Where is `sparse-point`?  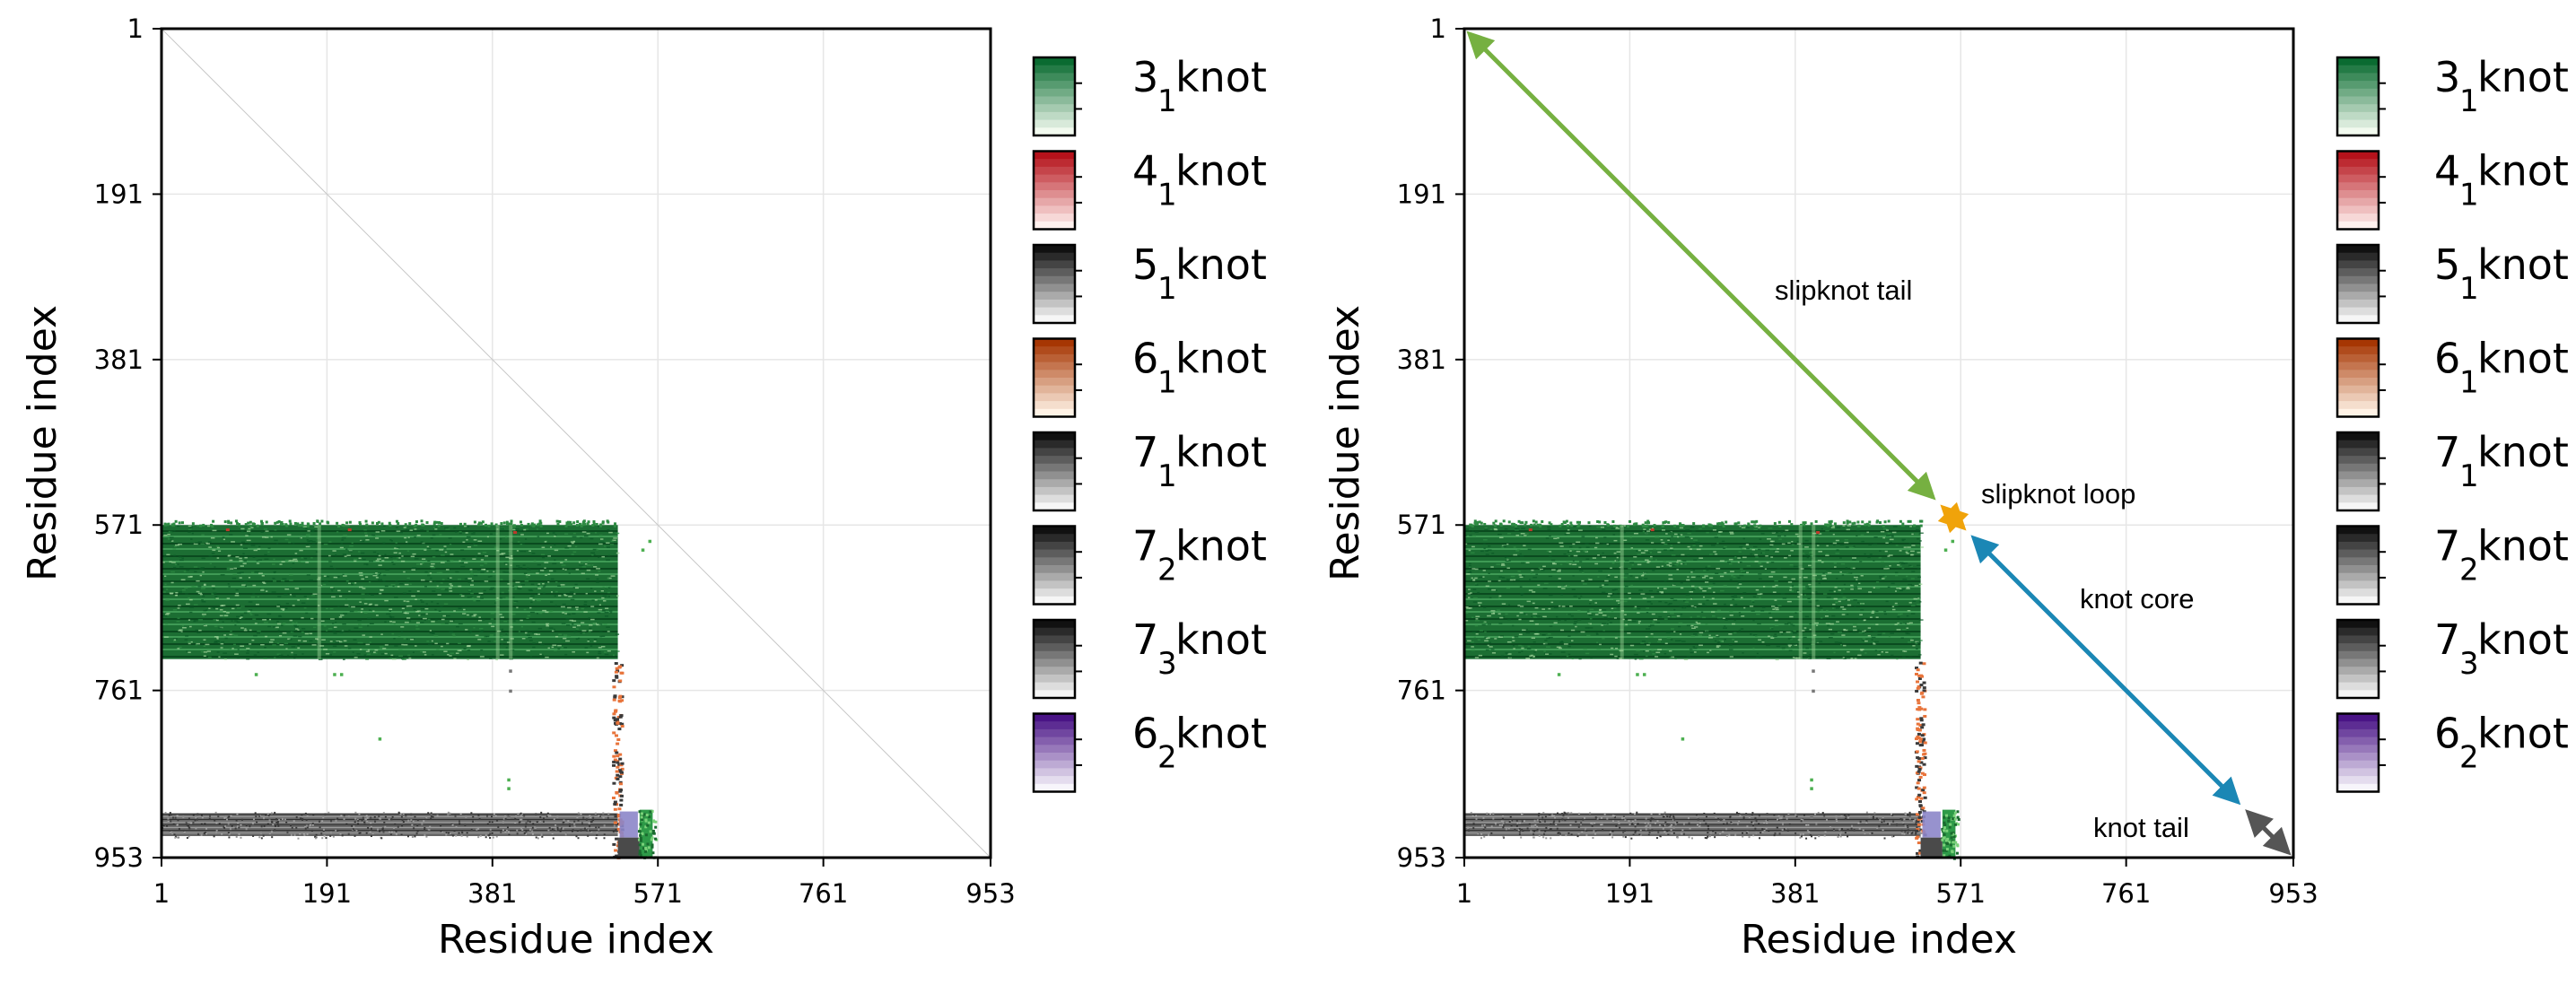
sparse-point is located at coordinates (256, 675).